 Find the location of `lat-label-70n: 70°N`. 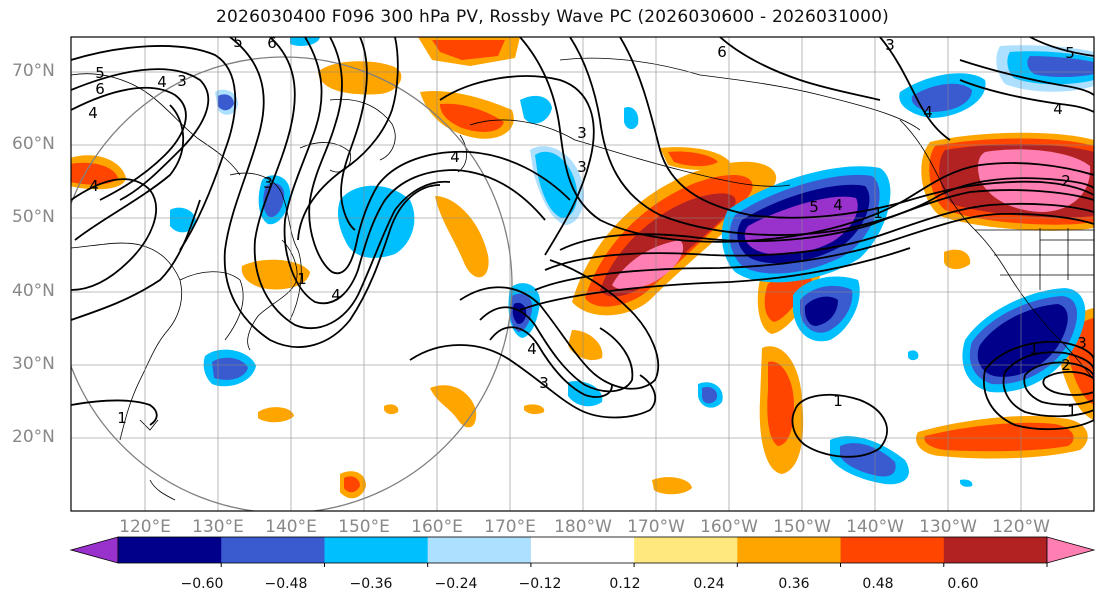

lat-label-70n: 70°N is located at coordinates (33, 71).